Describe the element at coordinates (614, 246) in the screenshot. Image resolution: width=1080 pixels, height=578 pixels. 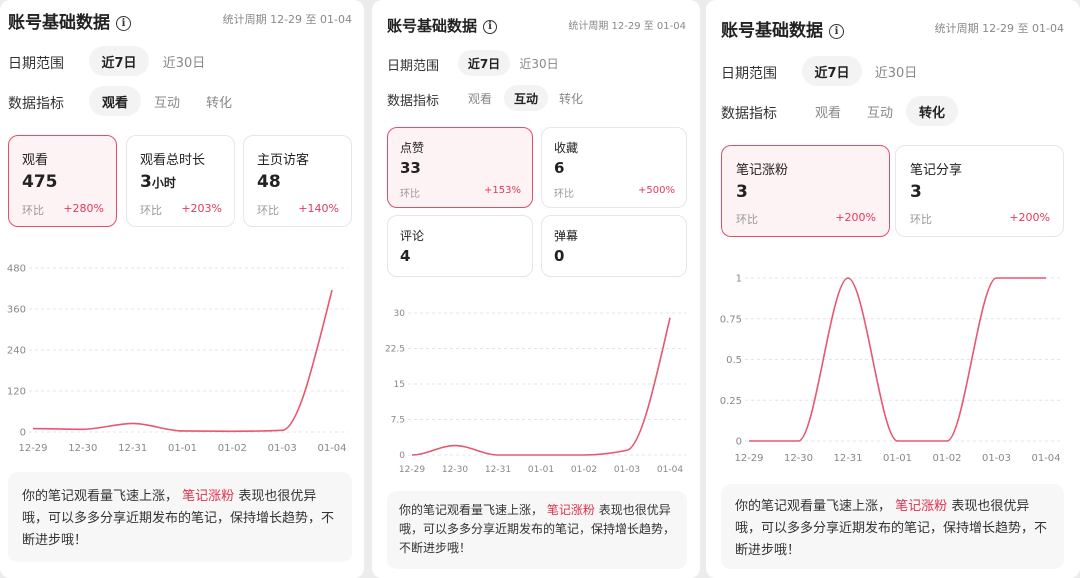
I see `metric-card-danmaku: 弹幕 0` at that location.